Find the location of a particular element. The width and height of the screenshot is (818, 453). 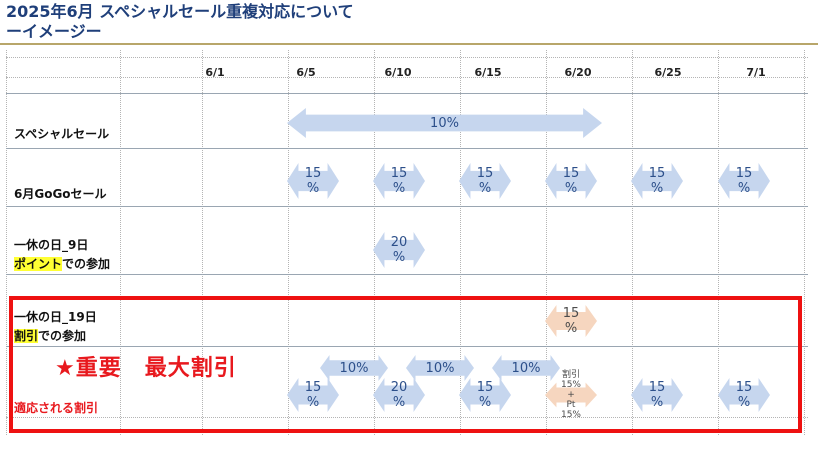

row-label-line: ポイントでの参加 is located at coordinates (62, 264).